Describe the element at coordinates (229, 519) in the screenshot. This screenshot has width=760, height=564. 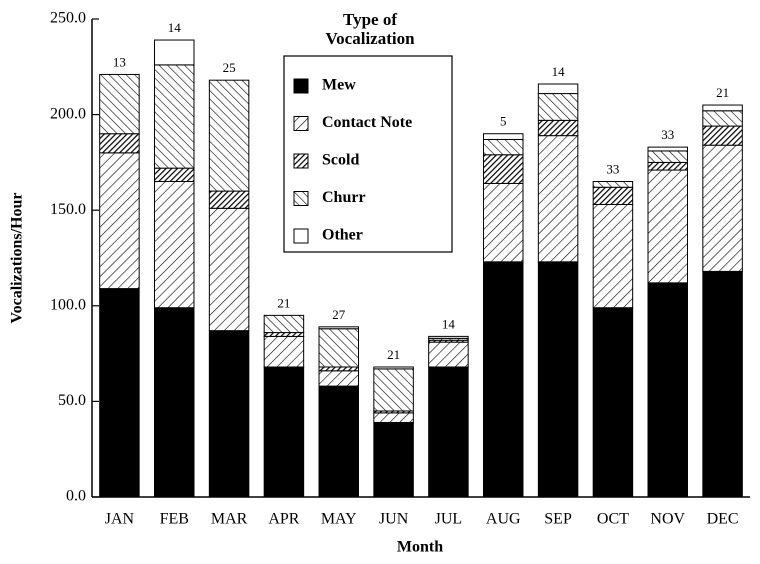
I see `x-tick-label: MAR` at that location.